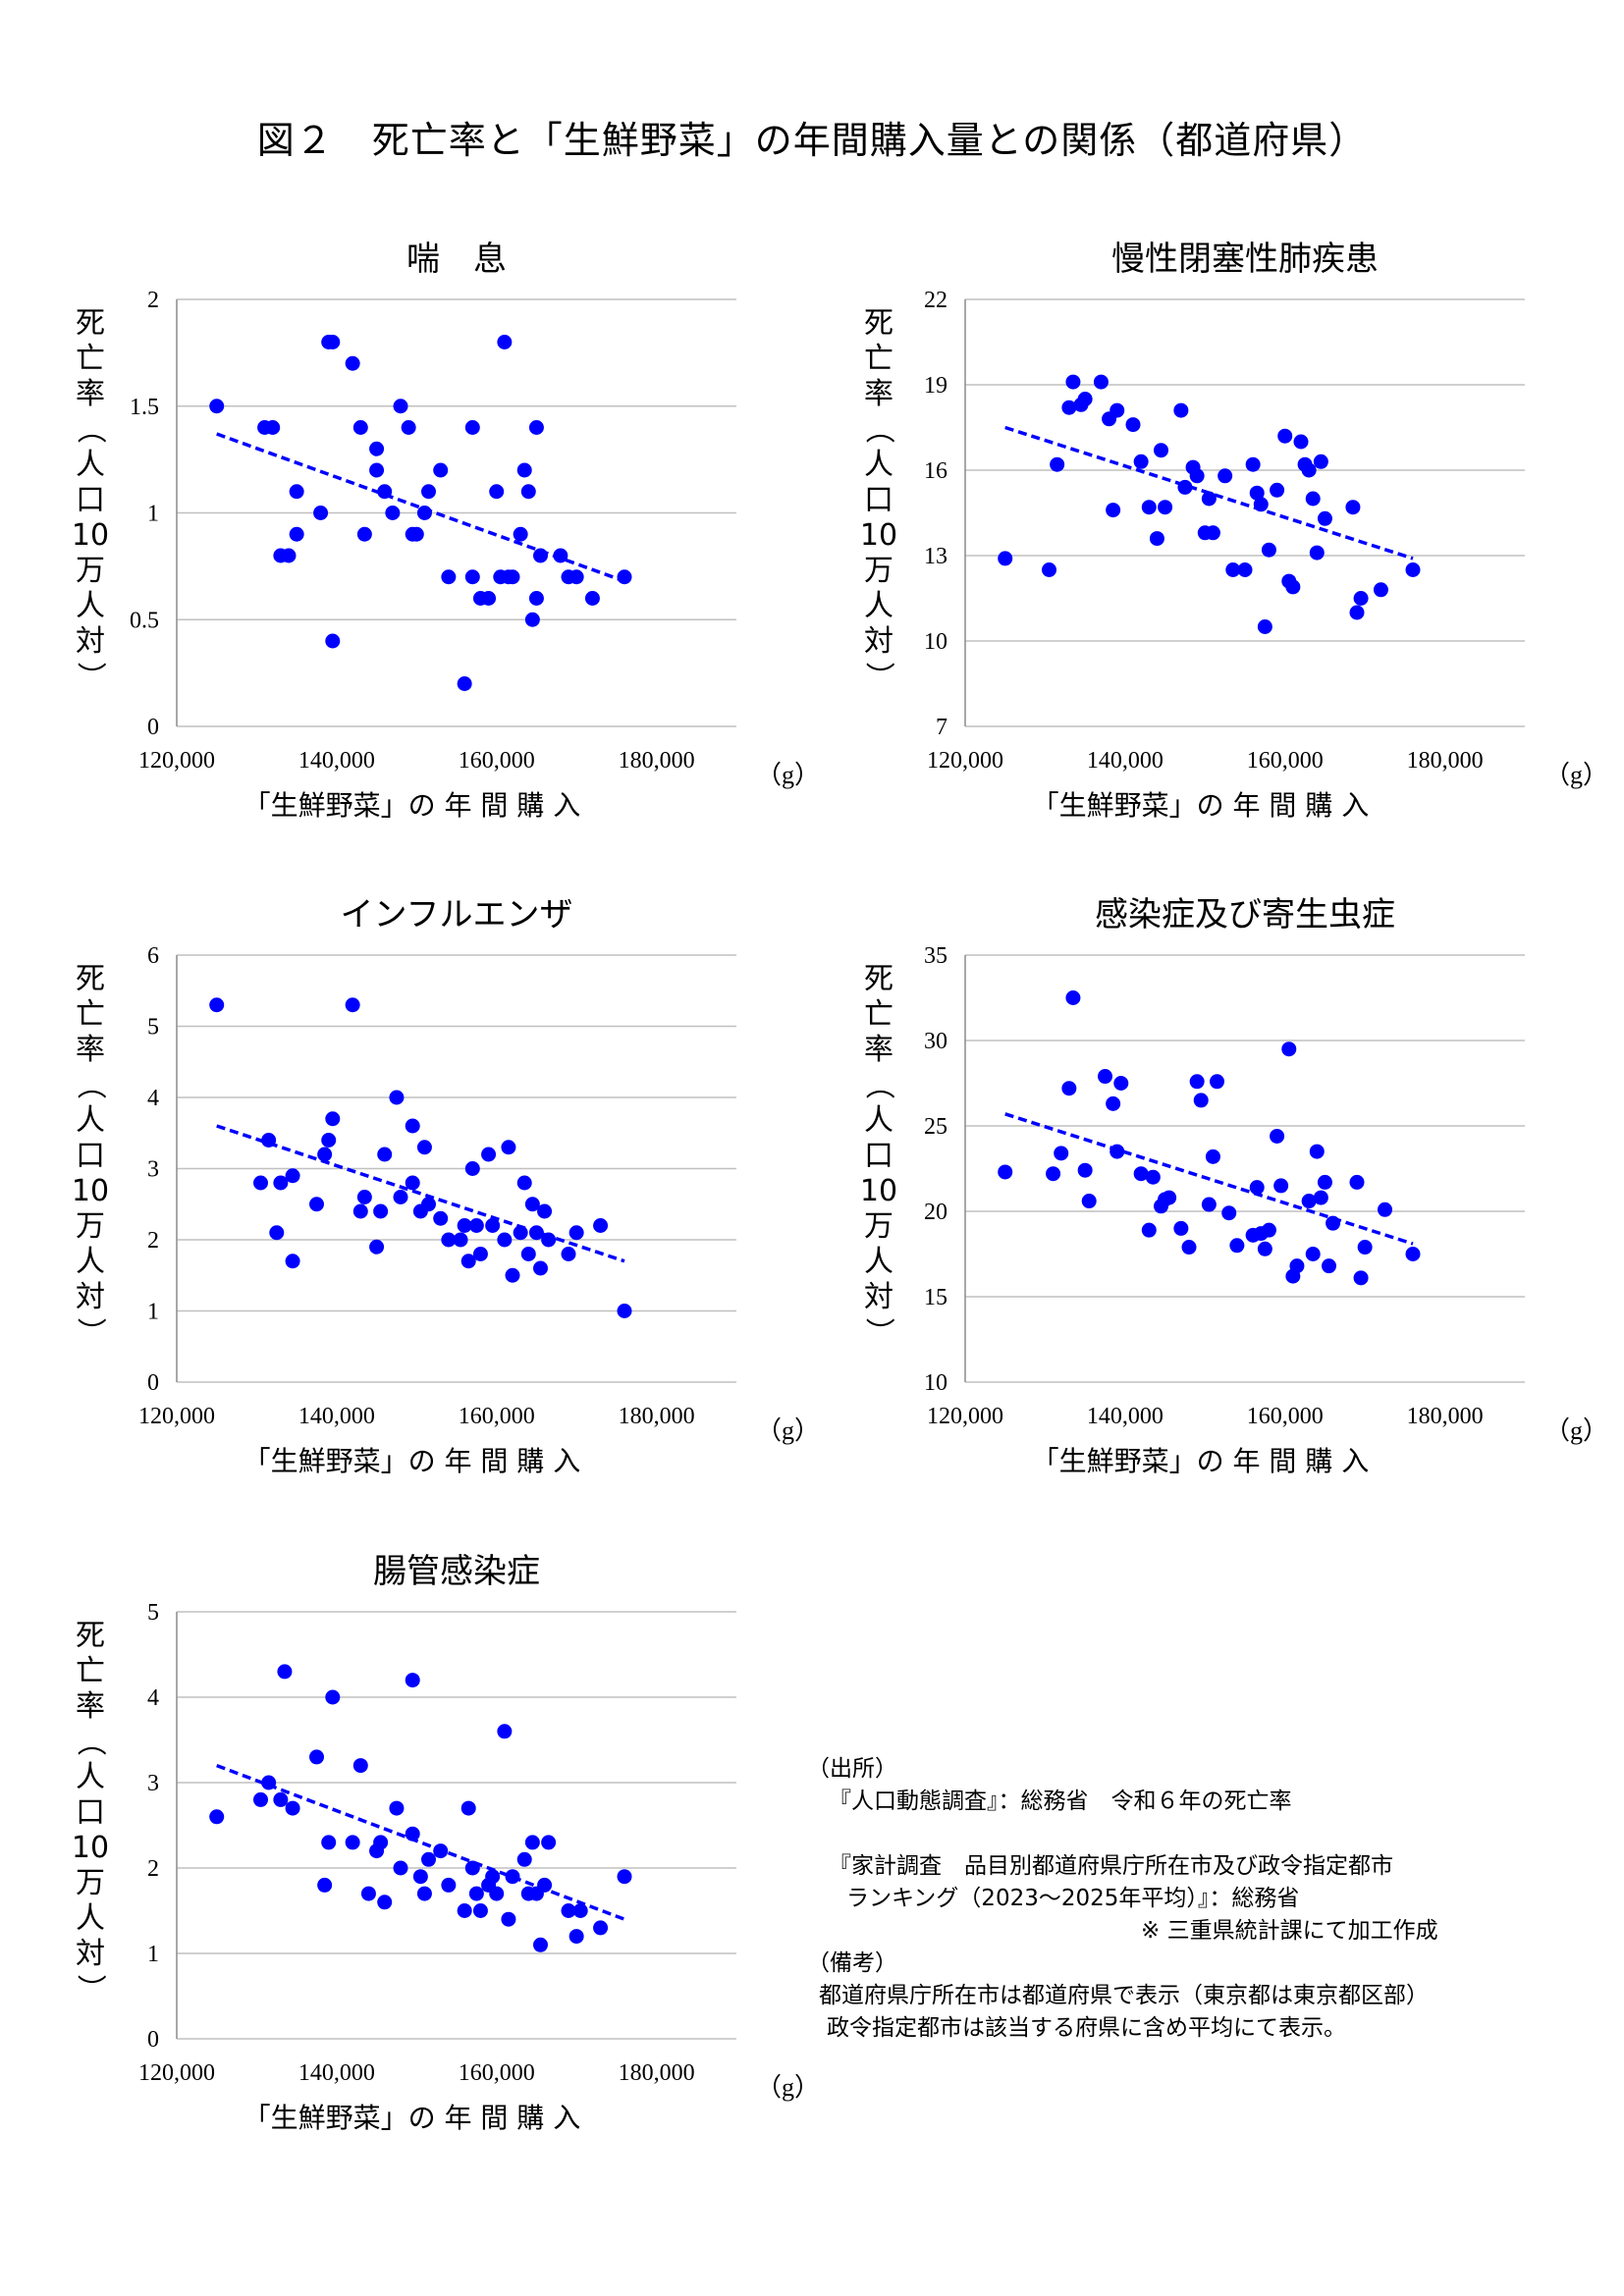 Image resolution: width=1624 pixels, height=2296 pixels. I want to click on x-tick-label: 140,000, so click(1125, 1416).